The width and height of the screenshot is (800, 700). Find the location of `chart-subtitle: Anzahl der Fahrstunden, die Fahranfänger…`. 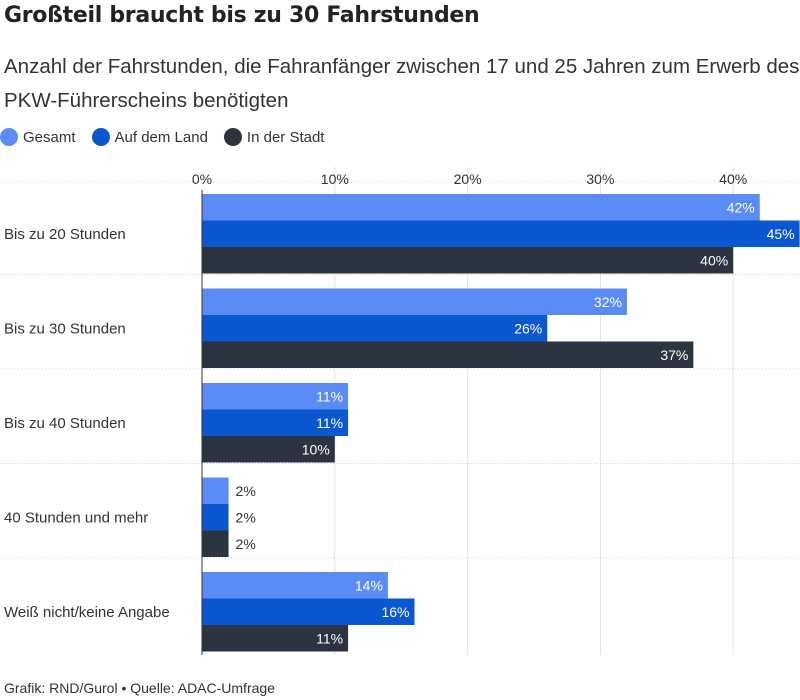

chart-subtitle: Anzahl der Fahrstunden, die Fahranfänger… is located at coordinates (402, 83).